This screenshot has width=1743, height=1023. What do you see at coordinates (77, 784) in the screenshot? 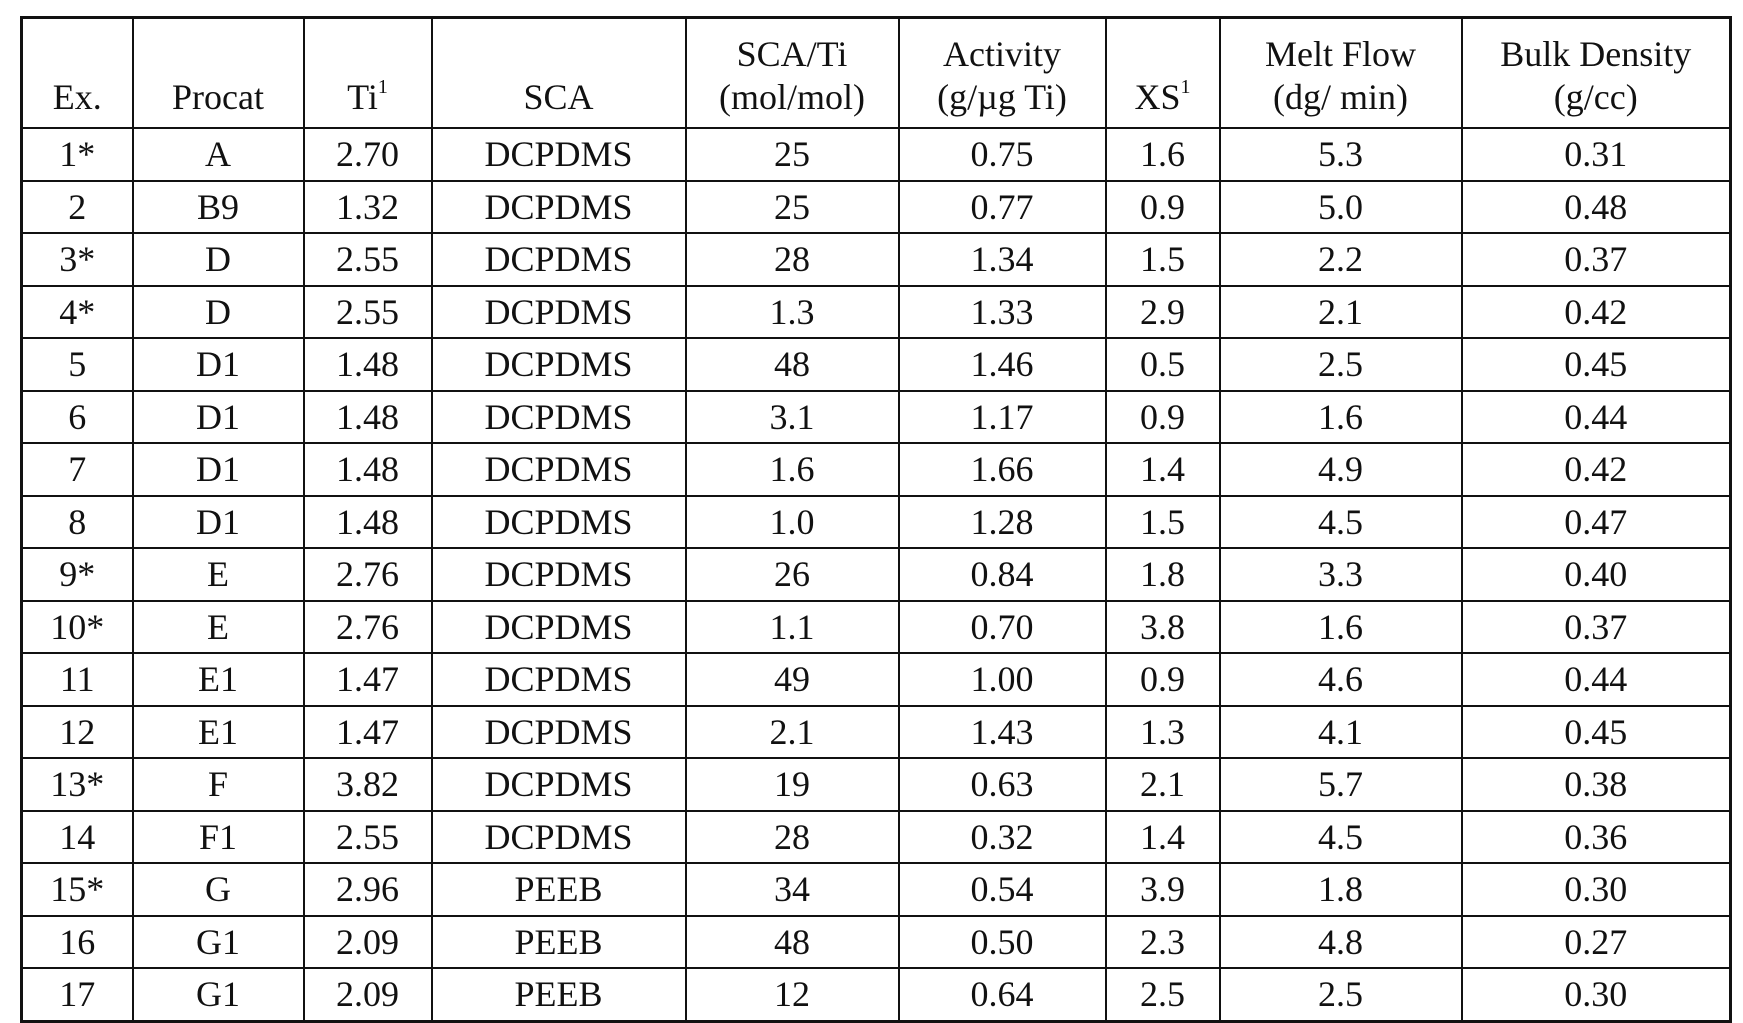
I see `table-cell: 13*` at bounding box center [77, 784].